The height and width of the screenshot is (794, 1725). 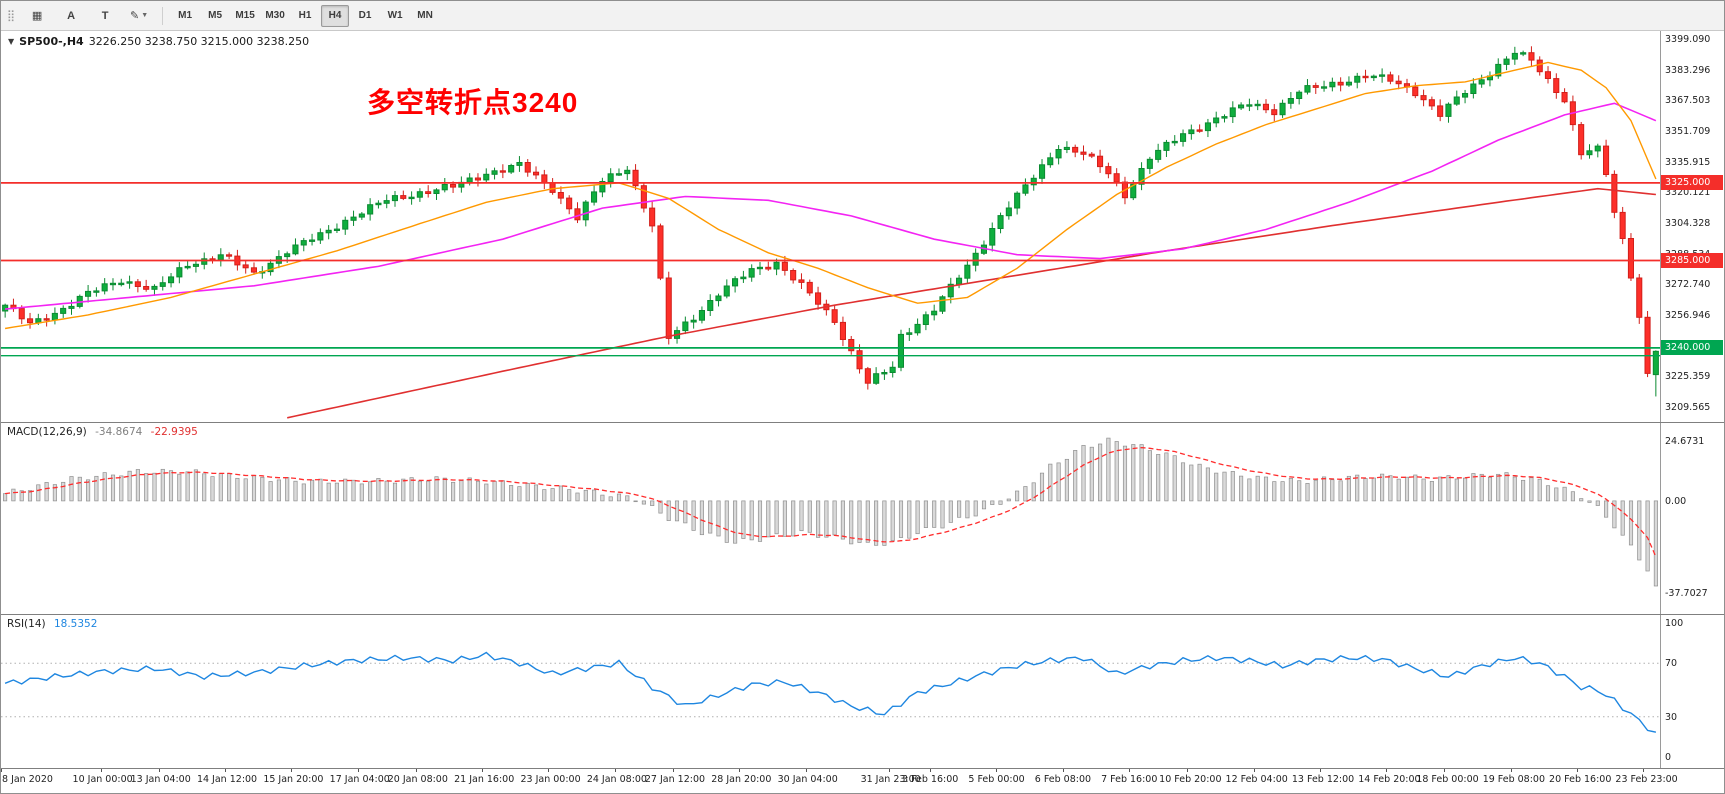 I want to click on timeframe-group: M1 M5 M15 M30 H1 H4 D1 W1 MN, so click(x=305, y=15).